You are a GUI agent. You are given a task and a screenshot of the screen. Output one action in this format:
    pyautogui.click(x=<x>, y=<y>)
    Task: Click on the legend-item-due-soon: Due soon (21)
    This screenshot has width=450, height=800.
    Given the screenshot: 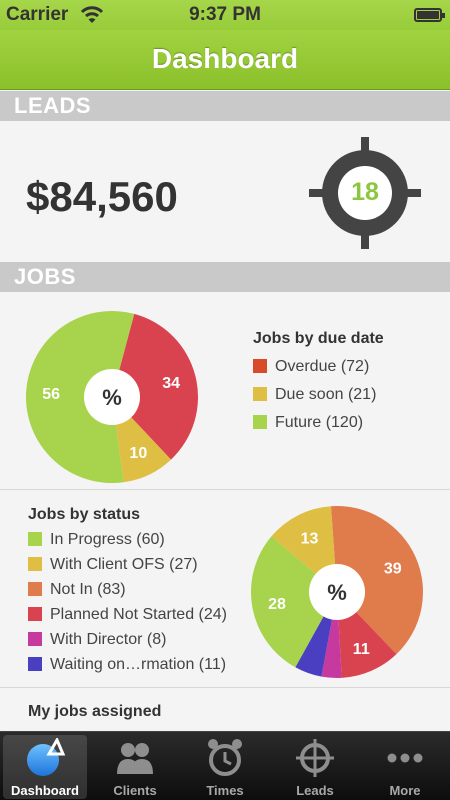 What is the action you would take?
    pyautogui.click(x=314, y=395)
    